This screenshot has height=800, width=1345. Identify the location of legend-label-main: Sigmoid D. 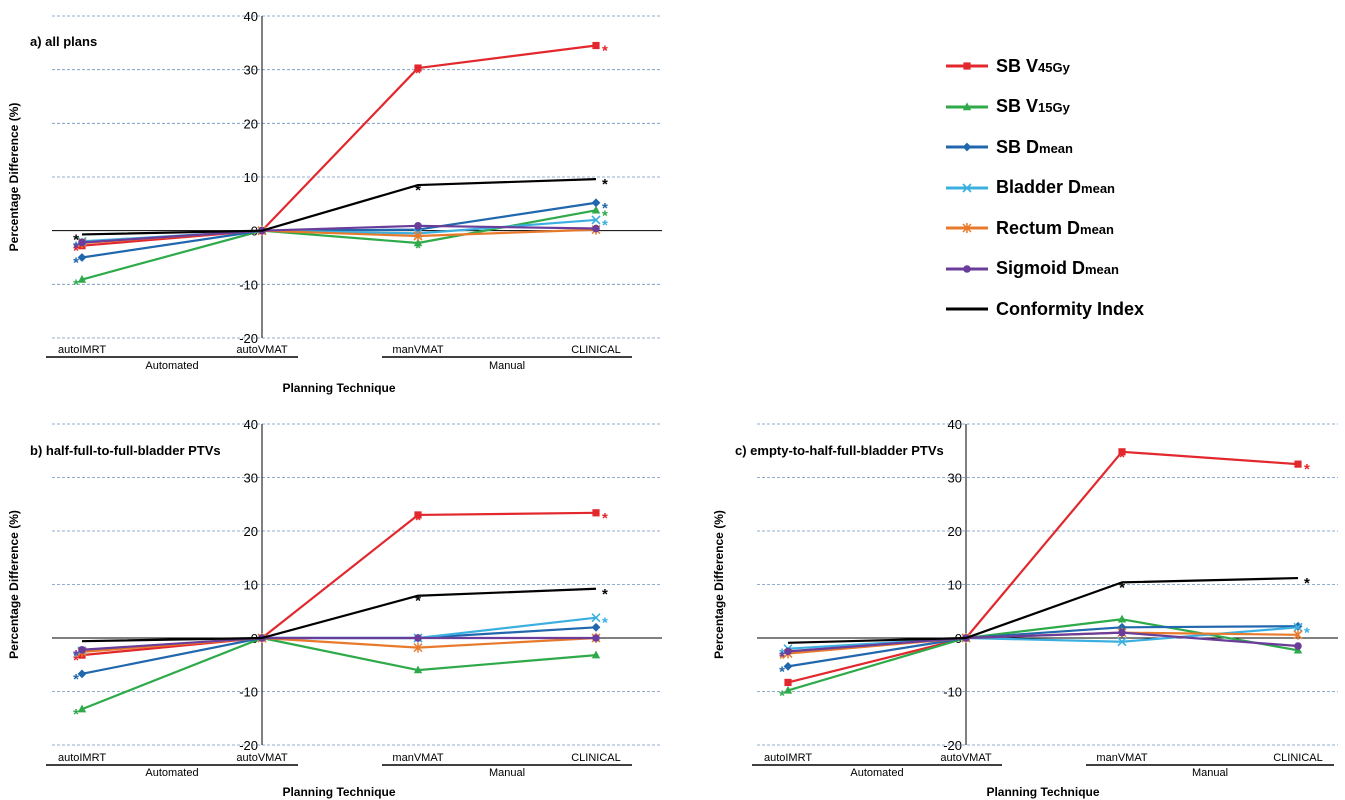
(1040, 268).